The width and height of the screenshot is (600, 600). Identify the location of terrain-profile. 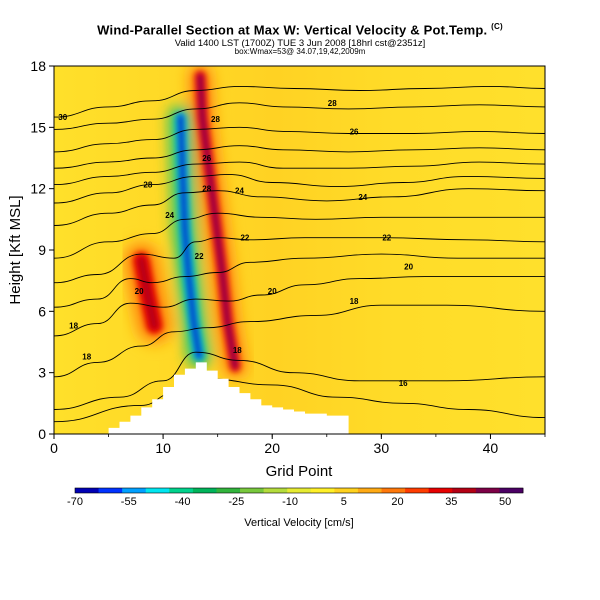
(299, 398).